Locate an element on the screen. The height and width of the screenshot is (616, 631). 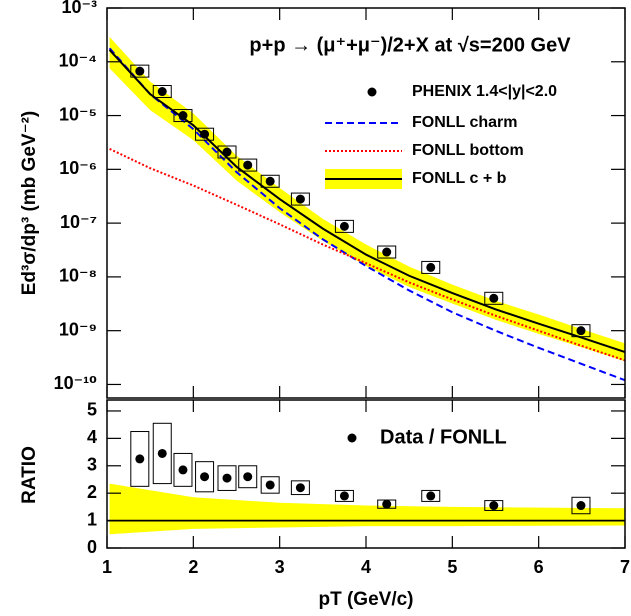
x-tick-label: 5 is located at coordinates (452, 567).